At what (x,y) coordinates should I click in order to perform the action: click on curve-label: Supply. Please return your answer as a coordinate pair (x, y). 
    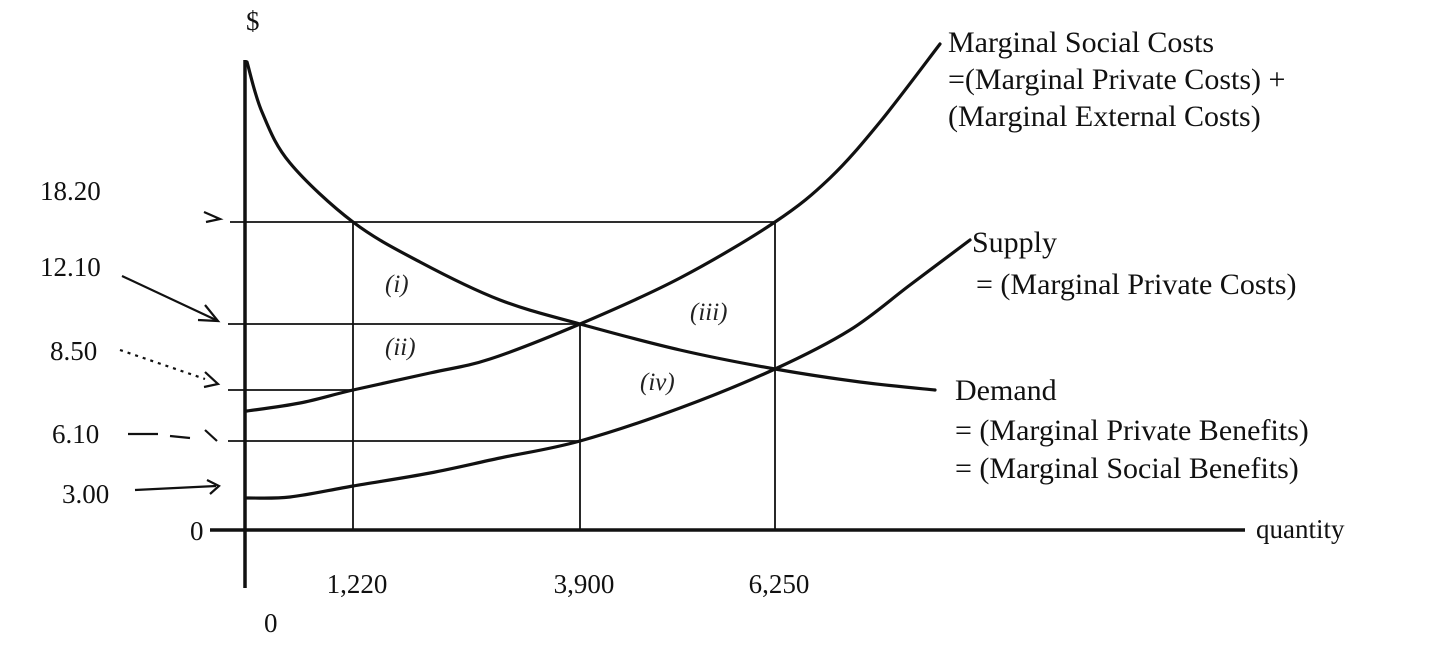
    Looking at the image, I should click on (1014, 242).